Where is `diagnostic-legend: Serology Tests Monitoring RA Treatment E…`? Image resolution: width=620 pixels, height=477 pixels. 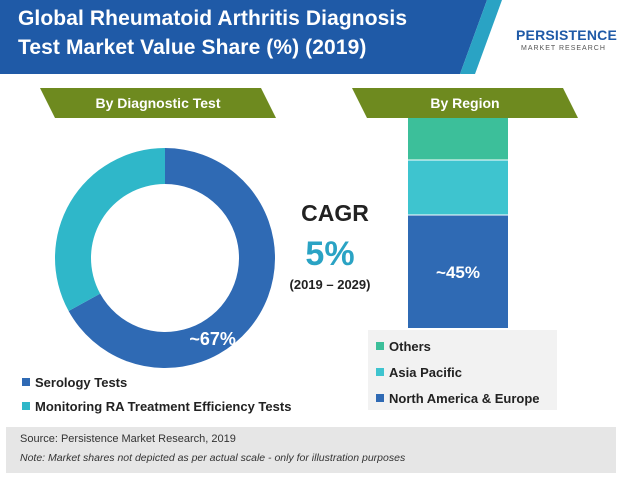
diagnostic-legend: Serology Tests Monitoring RA Treatment E… is located at coordinates (187, 397).